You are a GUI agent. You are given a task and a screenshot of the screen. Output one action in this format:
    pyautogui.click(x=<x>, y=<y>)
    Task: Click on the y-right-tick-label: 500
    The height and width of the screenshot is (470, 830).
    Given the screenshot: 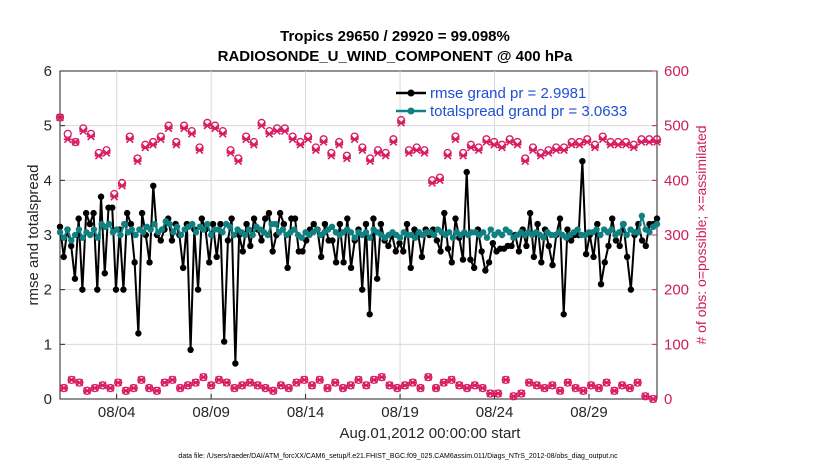 What is the action you would take?
    pyautogui.click(x=676, y=126)
    